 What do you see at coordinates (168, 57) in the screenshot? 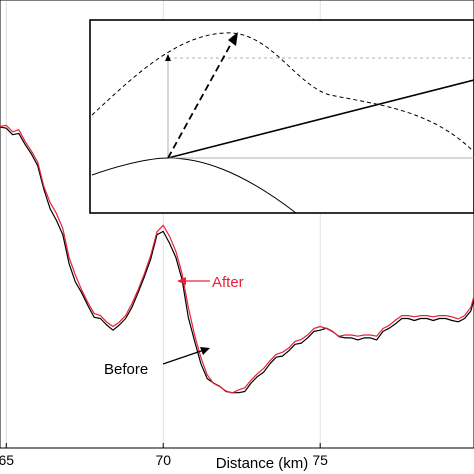
I see `inset-small-arrowhead` at bounding box center [168, 57].